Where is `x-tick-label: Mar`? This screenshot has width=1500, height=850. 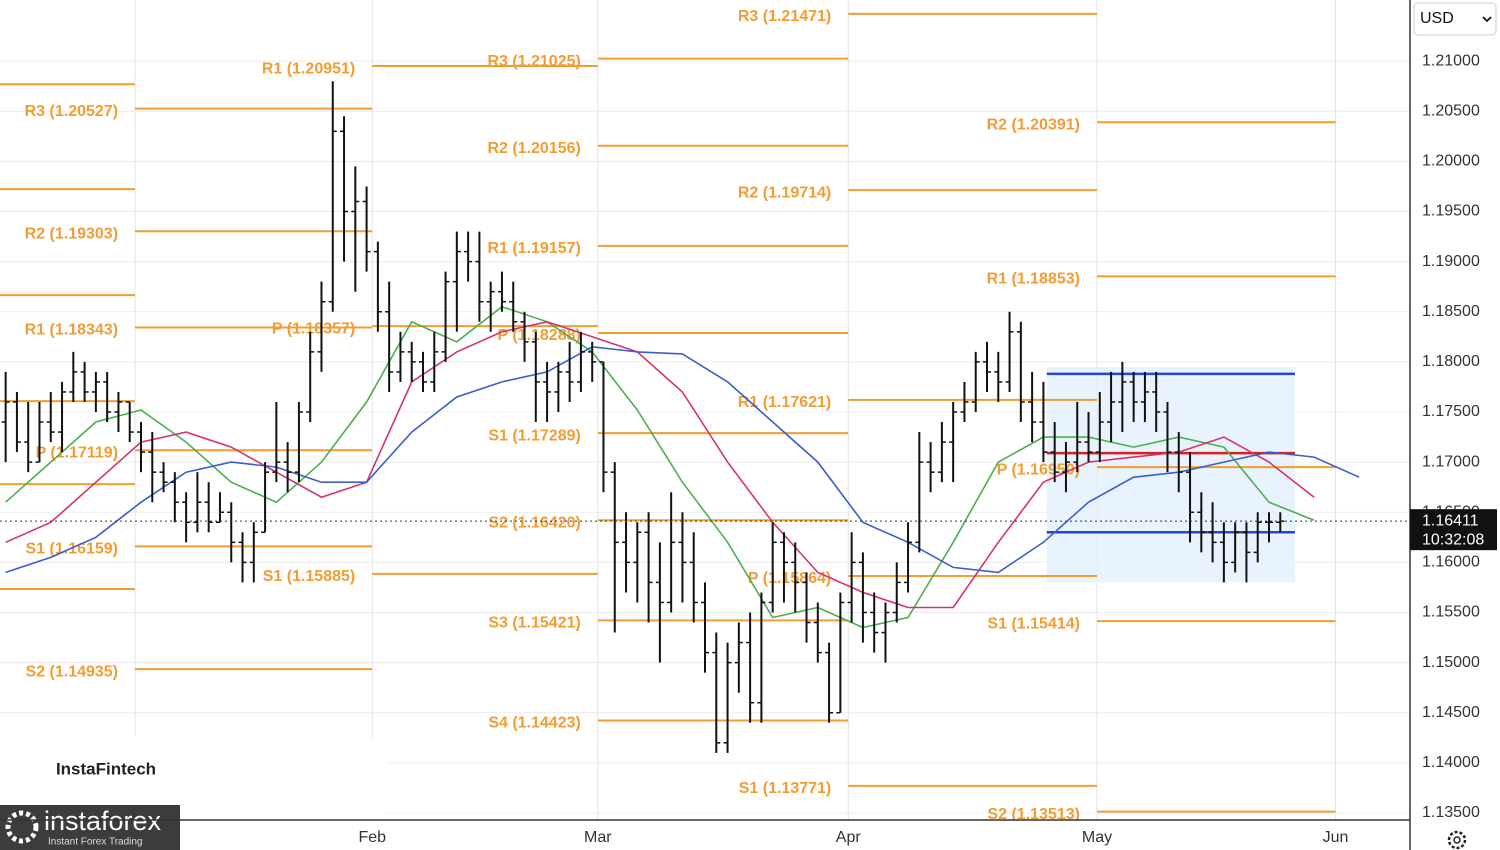 x-tick-label: Mar is located at coordinates (598, 837).